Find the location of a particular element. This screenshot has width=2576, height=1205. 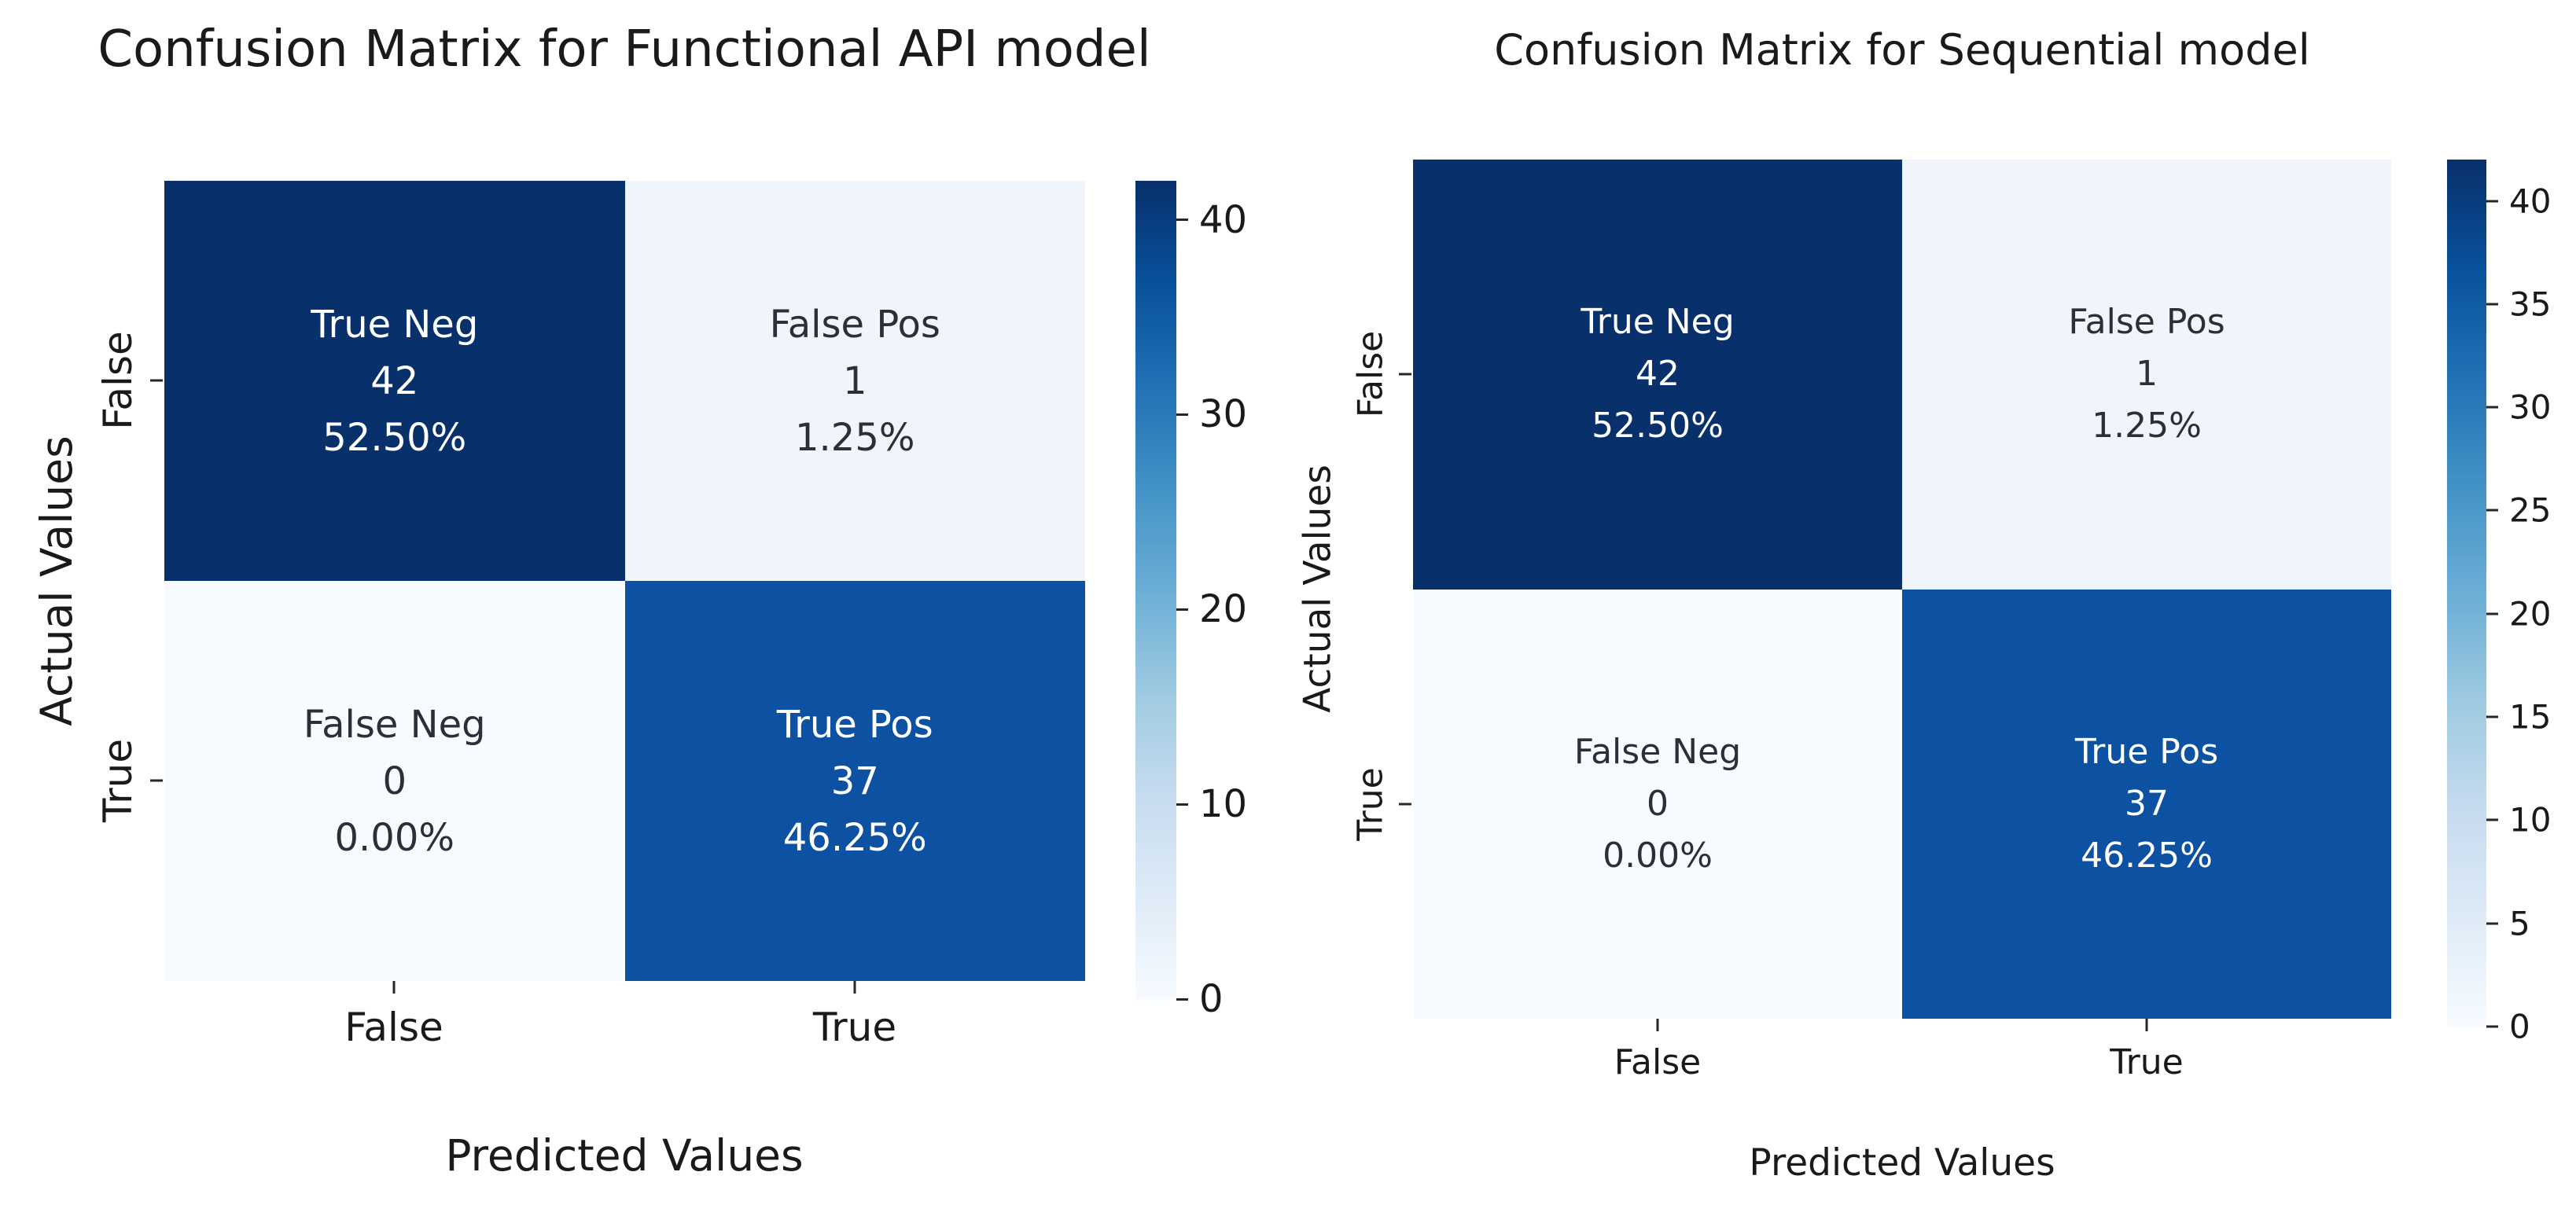

colorbar-tick: 15 is located at coordinates (2519, 717).